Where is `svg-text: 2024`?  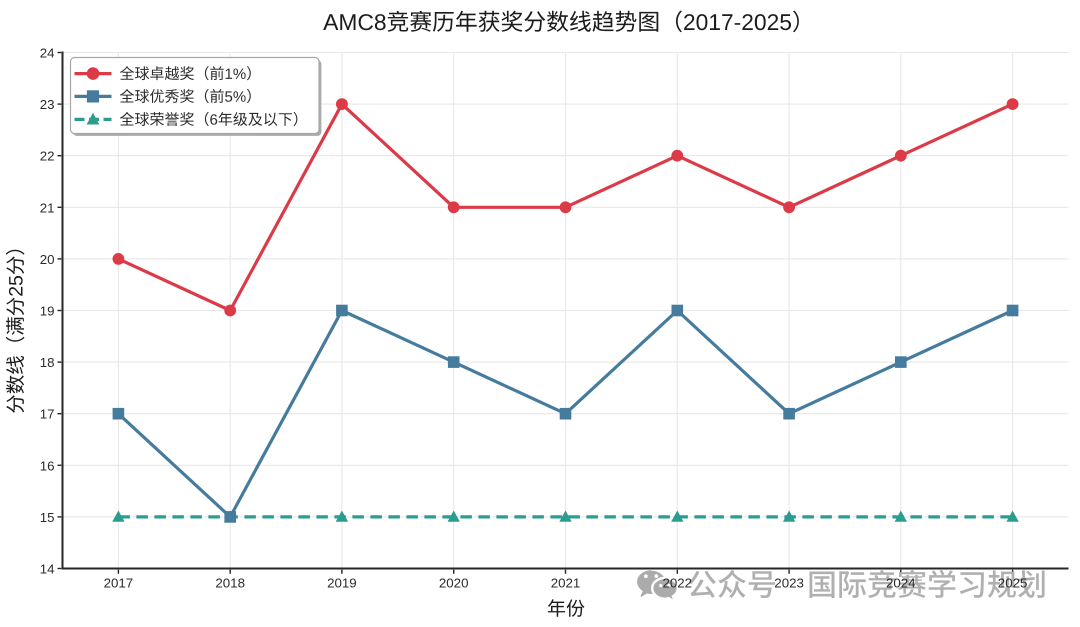 svg-text: 2024 is located at coordinates (901, 583).